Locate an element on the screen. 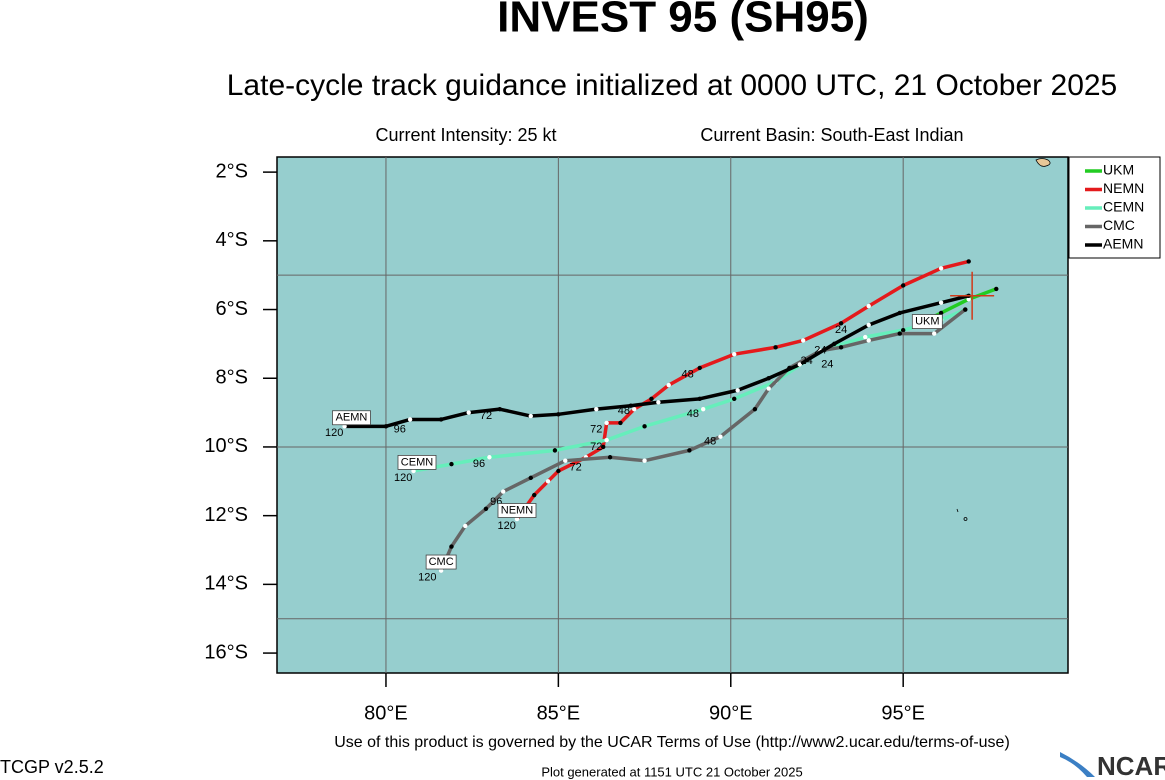 This screenshot has width=1165, height=780. current-position is located at coordinates (972, 295).